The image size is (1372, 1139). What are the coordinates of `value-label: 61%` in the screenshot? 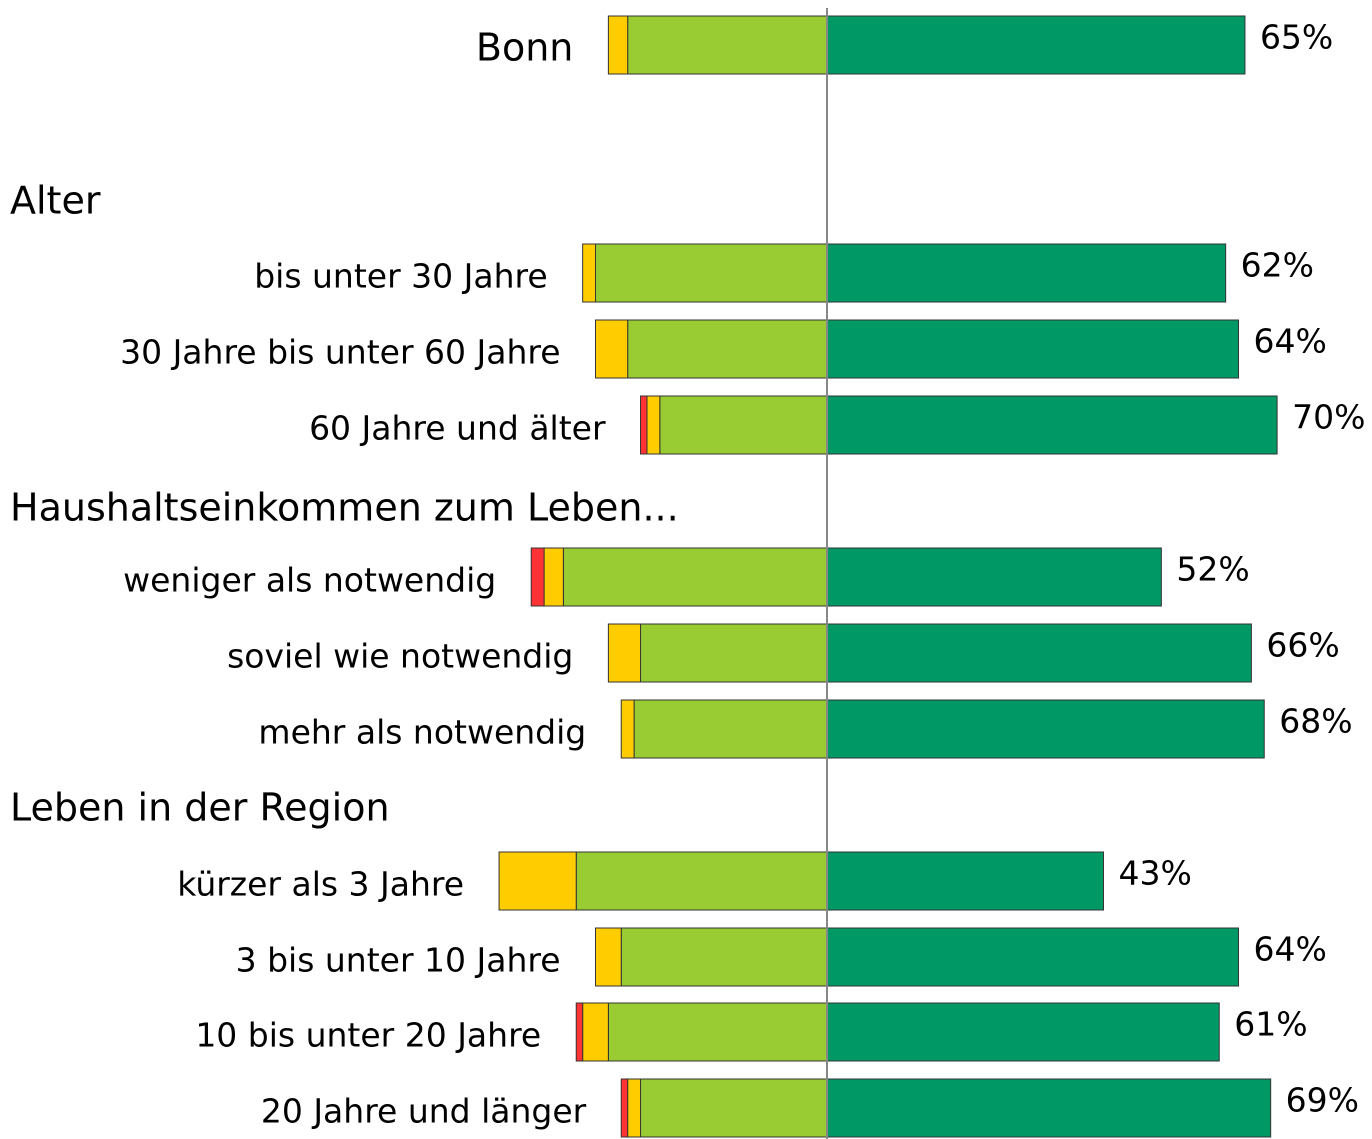 It's located at (1270, 1024).